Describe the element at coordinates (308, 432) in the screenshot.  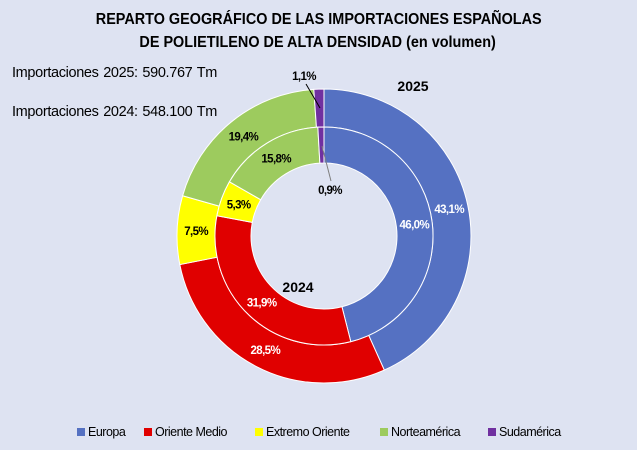
I see `legend-label-extremo-oriente: Extremo Oriente` at that location.